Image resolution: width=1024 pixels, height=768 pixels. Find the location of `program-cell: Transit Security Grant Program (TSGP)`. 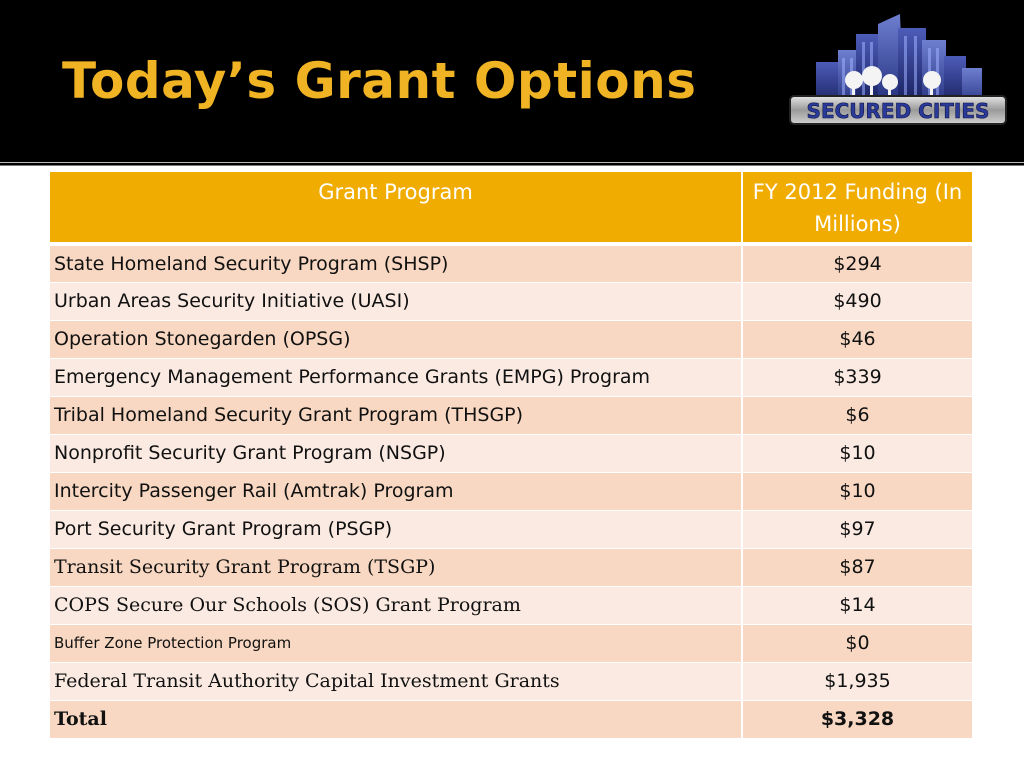

program-cell: Transit Security Grant Program (TSGP) is located at coordinates (396, 567).